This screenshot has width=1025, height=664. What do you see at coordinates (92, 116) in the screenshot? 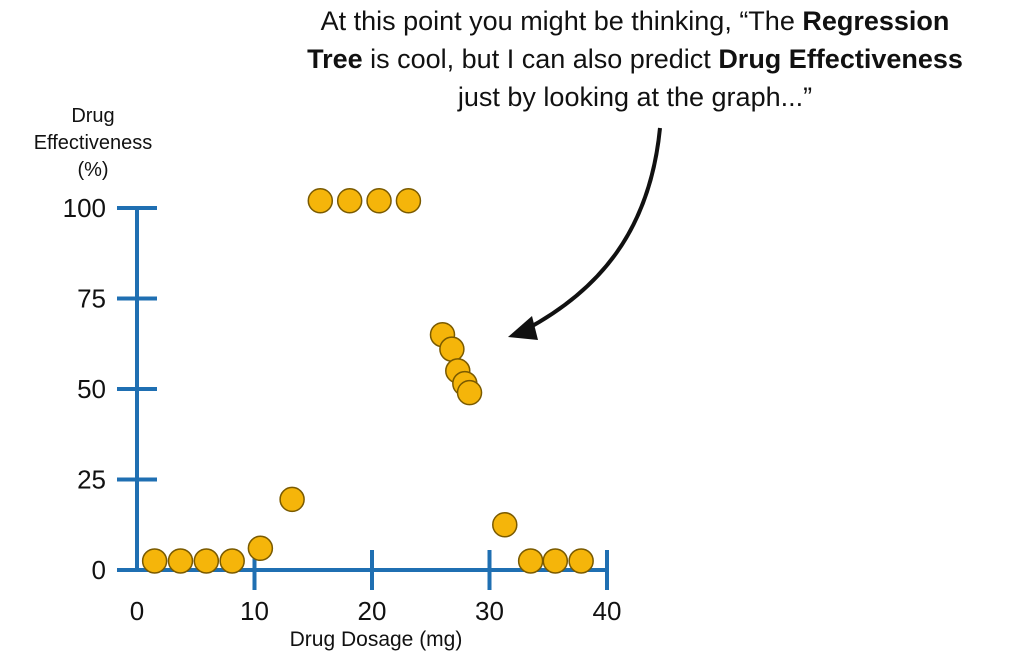
I see `y-axis-label-line: Drug` at bounding box center [92, 116].